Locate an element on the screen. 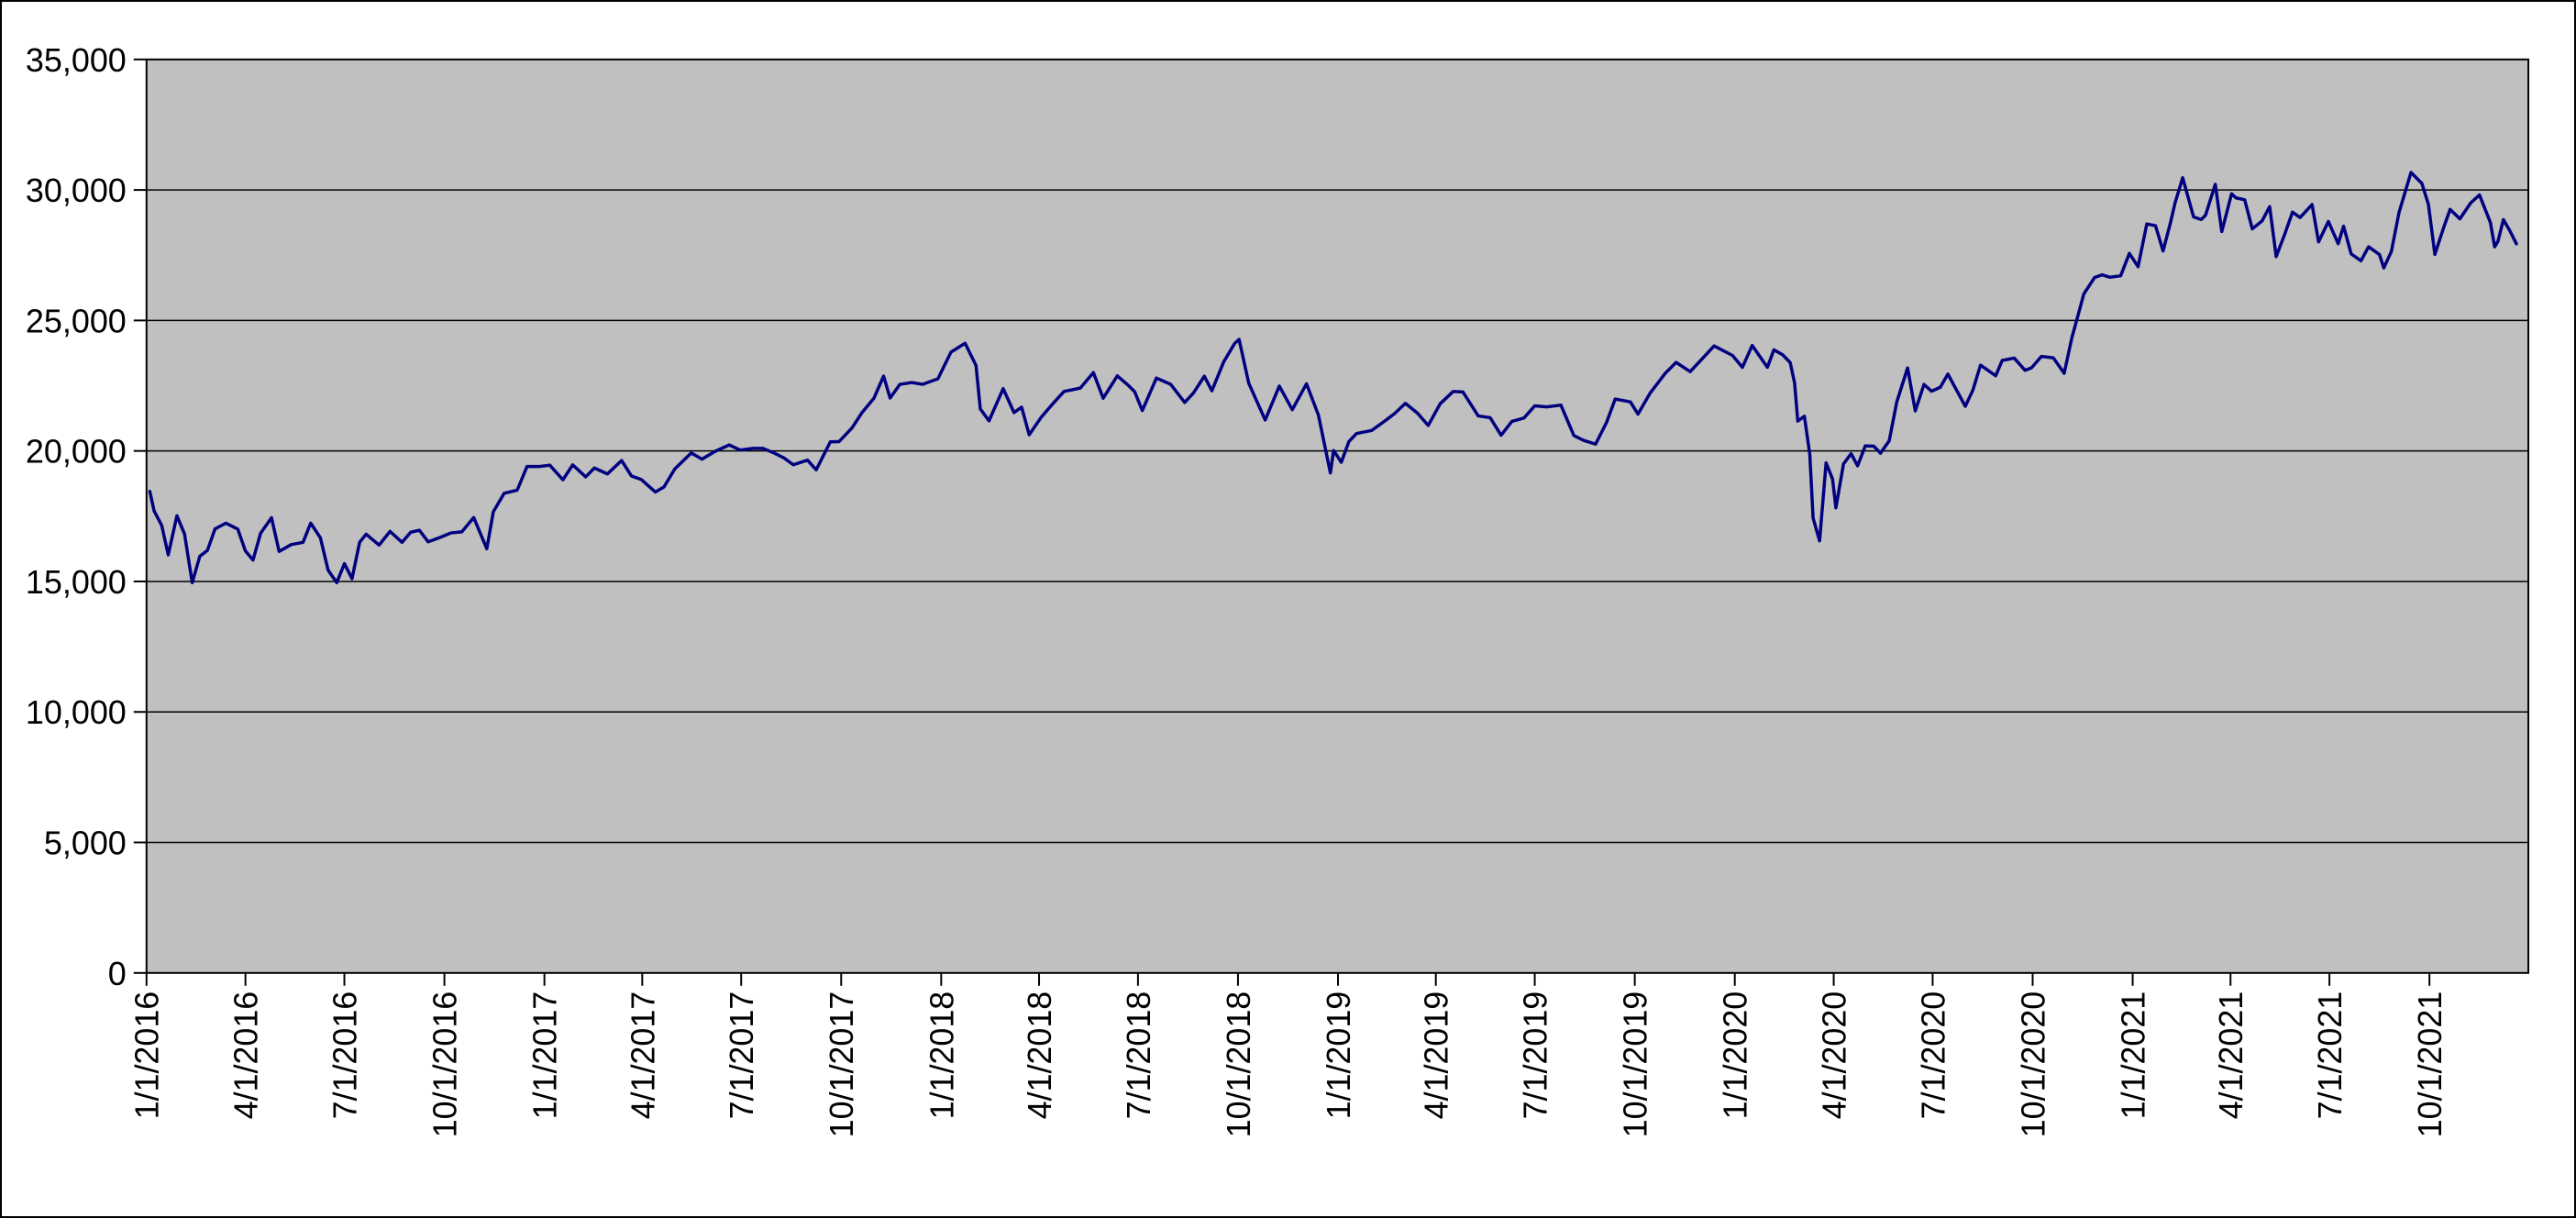 This screenshot has height=1218, width=2576. x-axis-label: 4/1/2020 is located at coordinates (1834, 1055).